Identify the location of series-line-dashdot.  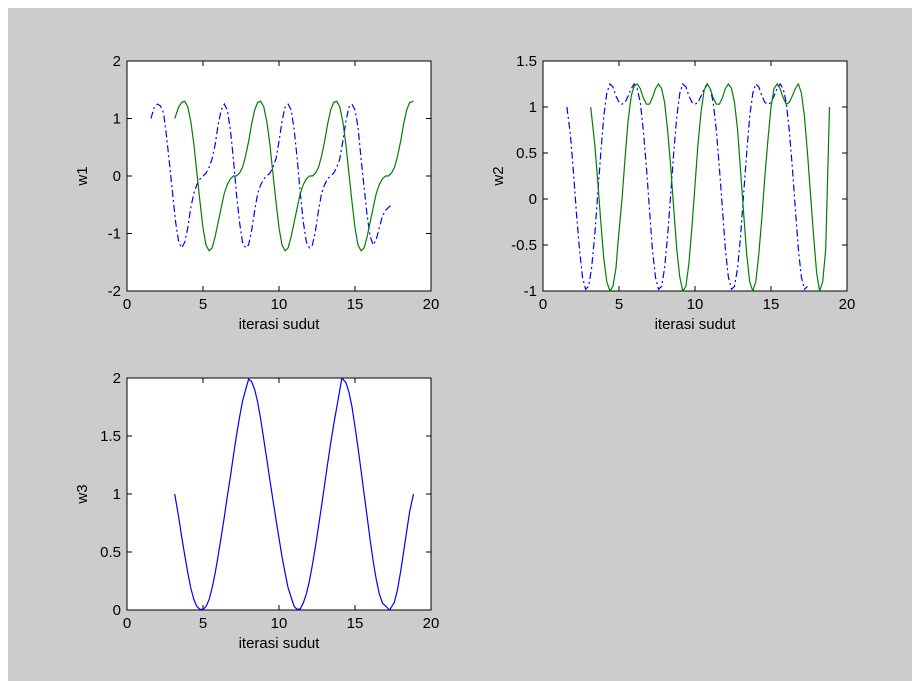
(271, 176).